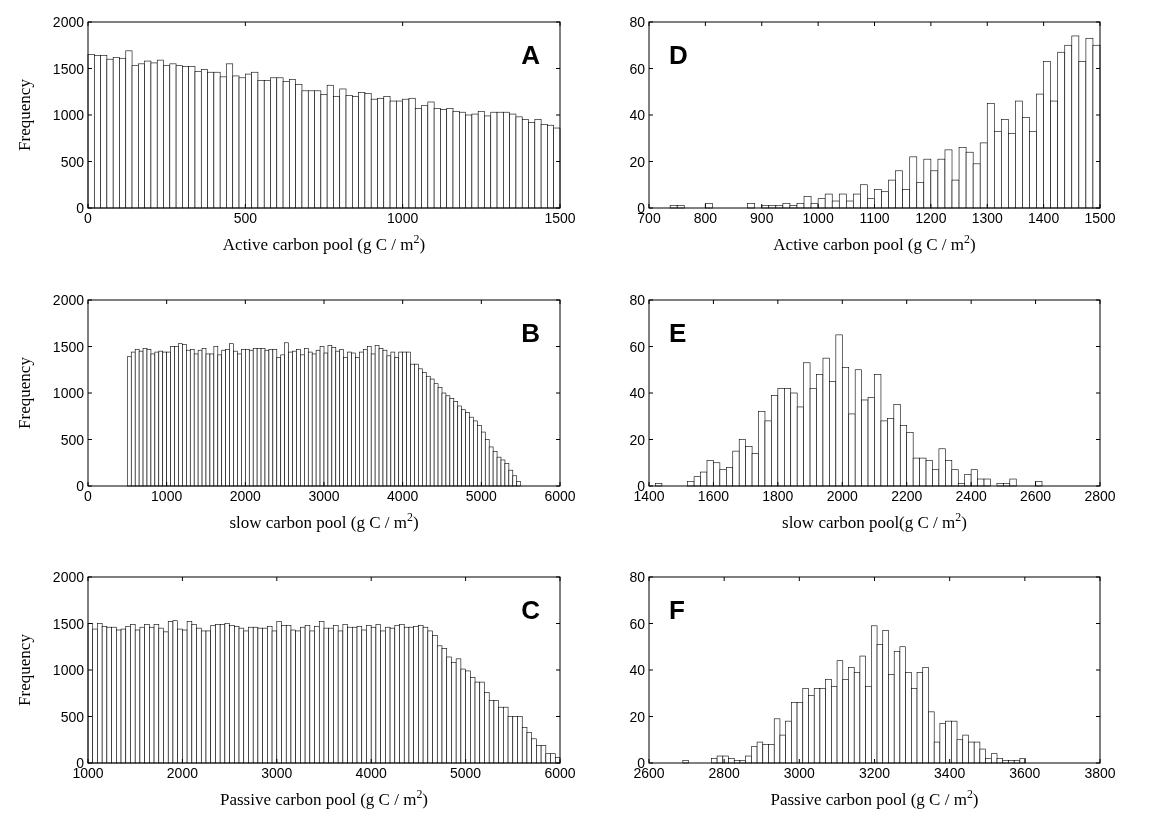  Describe the element at coordinates (874, 218) in the screenshot. I see `x-tick-label: 1100` at that location.